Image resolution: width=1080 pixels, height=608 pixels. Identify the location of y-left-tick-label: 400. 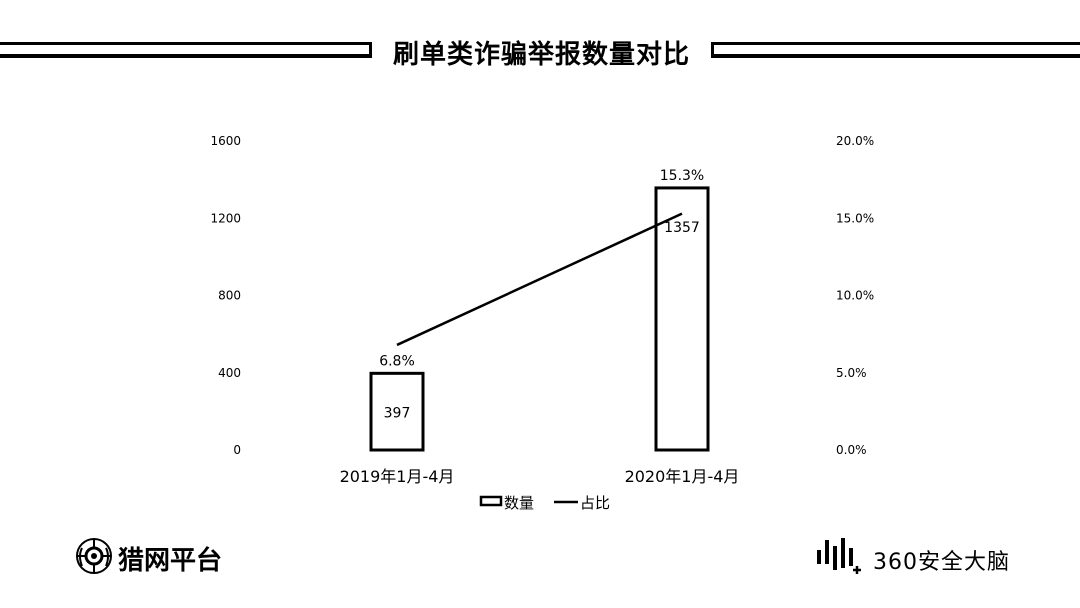
(229, 373).